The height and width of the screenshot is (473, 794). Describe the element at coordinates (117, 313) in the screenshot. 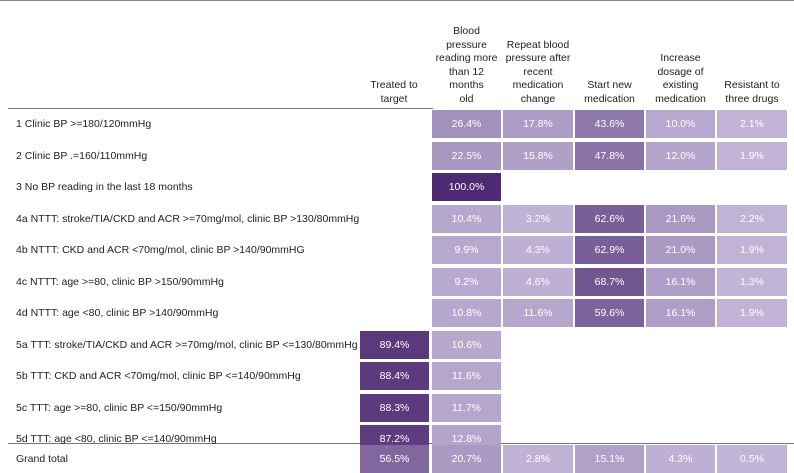

I see `row-label: 4d NTTT: age <80, clinic BP >140/90mmHg` at that location.